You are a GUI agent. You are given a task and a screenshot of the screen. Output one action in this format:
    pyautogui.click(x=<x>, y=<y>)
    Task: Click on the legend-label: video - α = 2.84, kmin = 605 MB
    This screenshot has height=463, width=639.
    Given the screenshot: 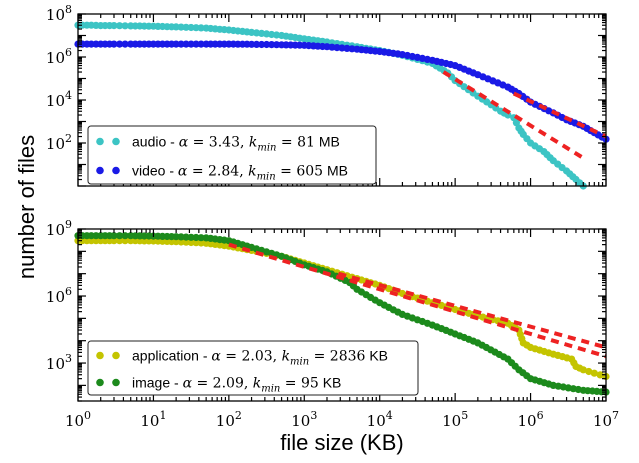 What is the action you would take?
    pyautogui.click(x=240, y=173)
    